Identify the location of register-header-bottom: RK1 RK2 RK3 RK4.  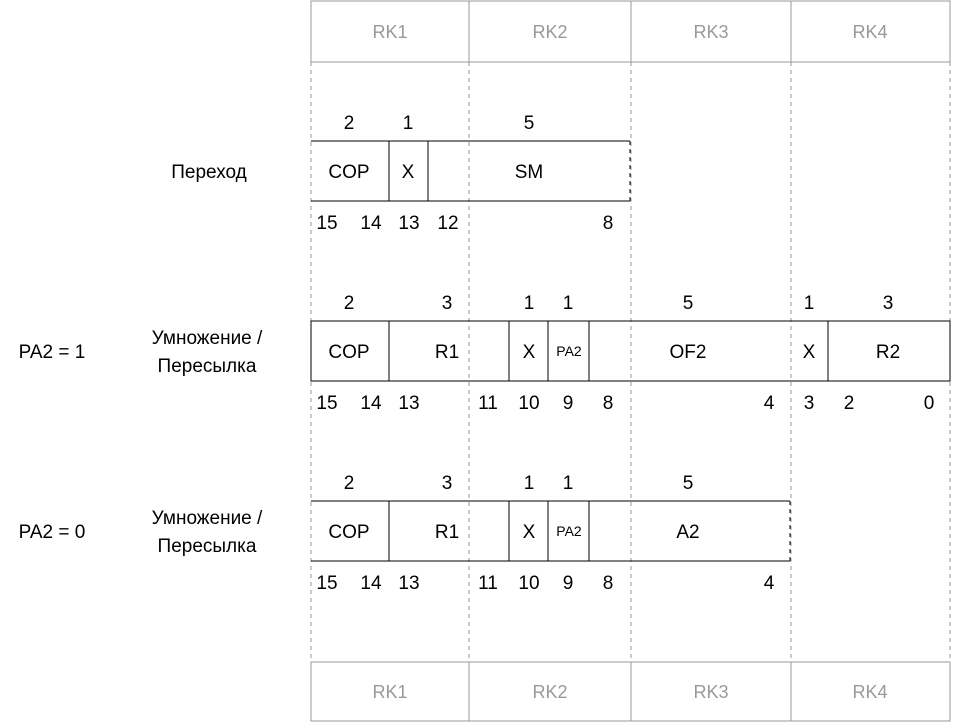
(630, 691).